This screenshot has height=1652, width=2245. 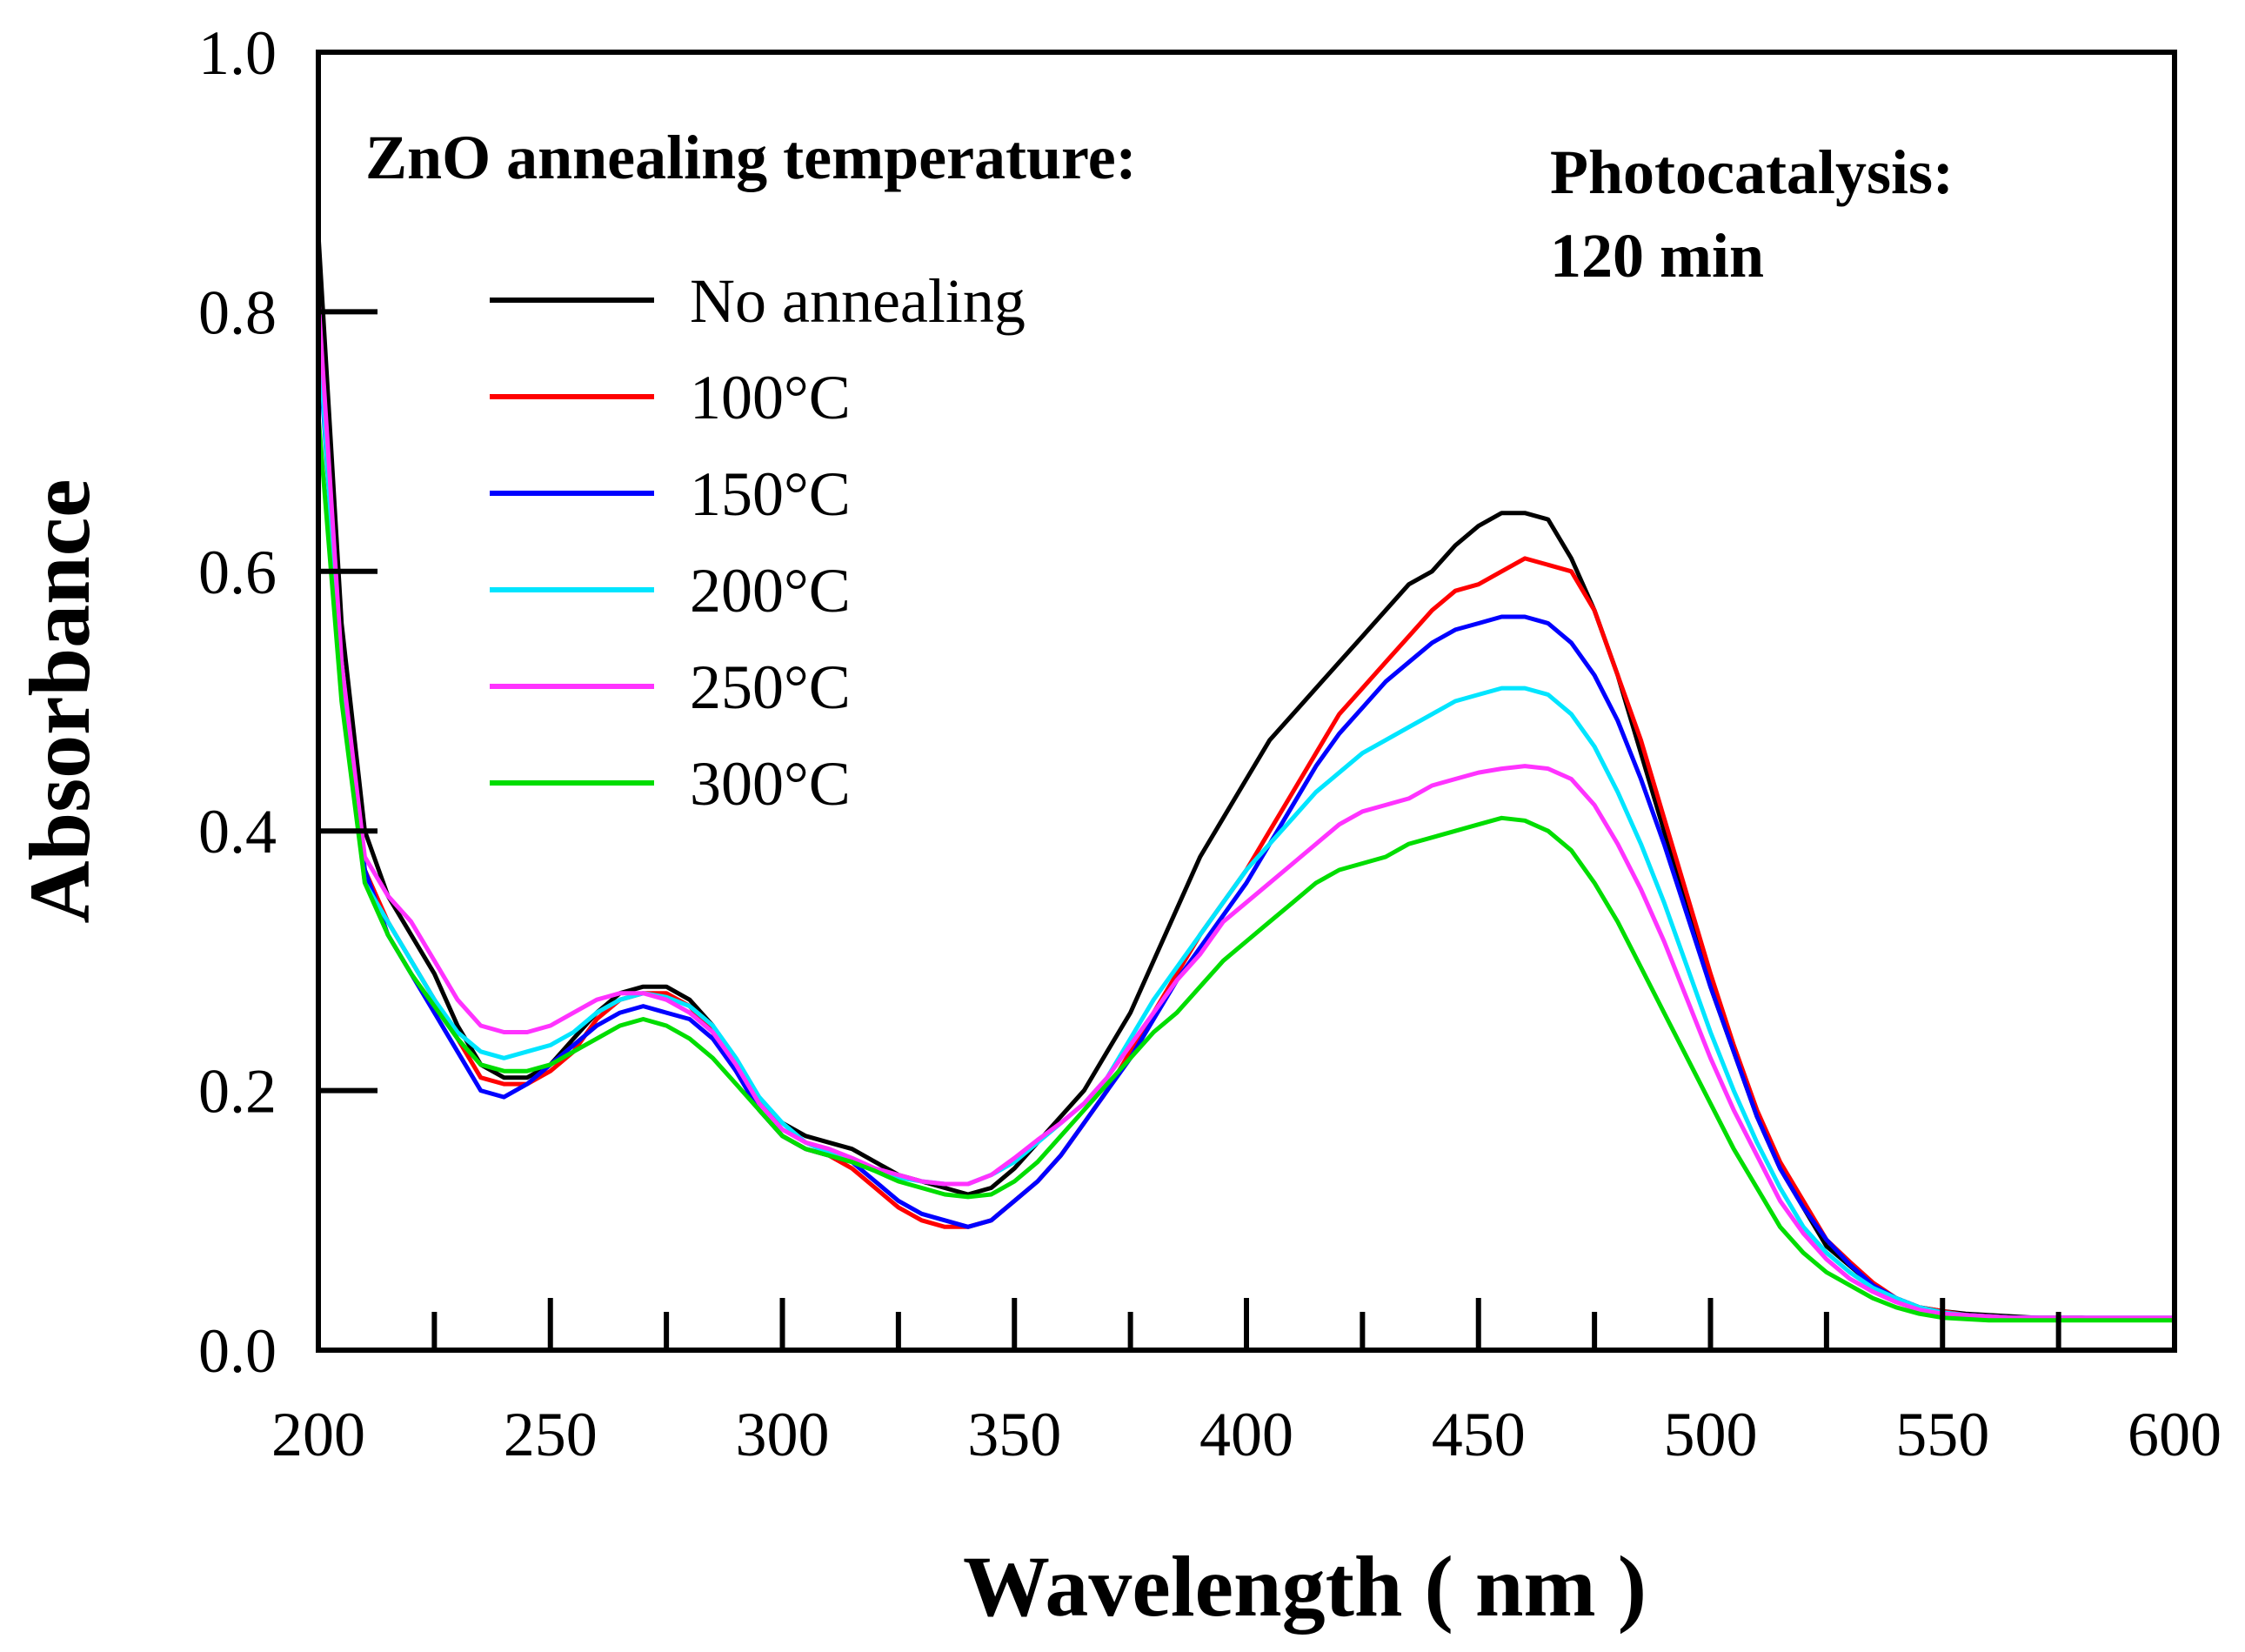 I want to click on y-tick-label-1.0: 1.0, so click(x=238, y=53).